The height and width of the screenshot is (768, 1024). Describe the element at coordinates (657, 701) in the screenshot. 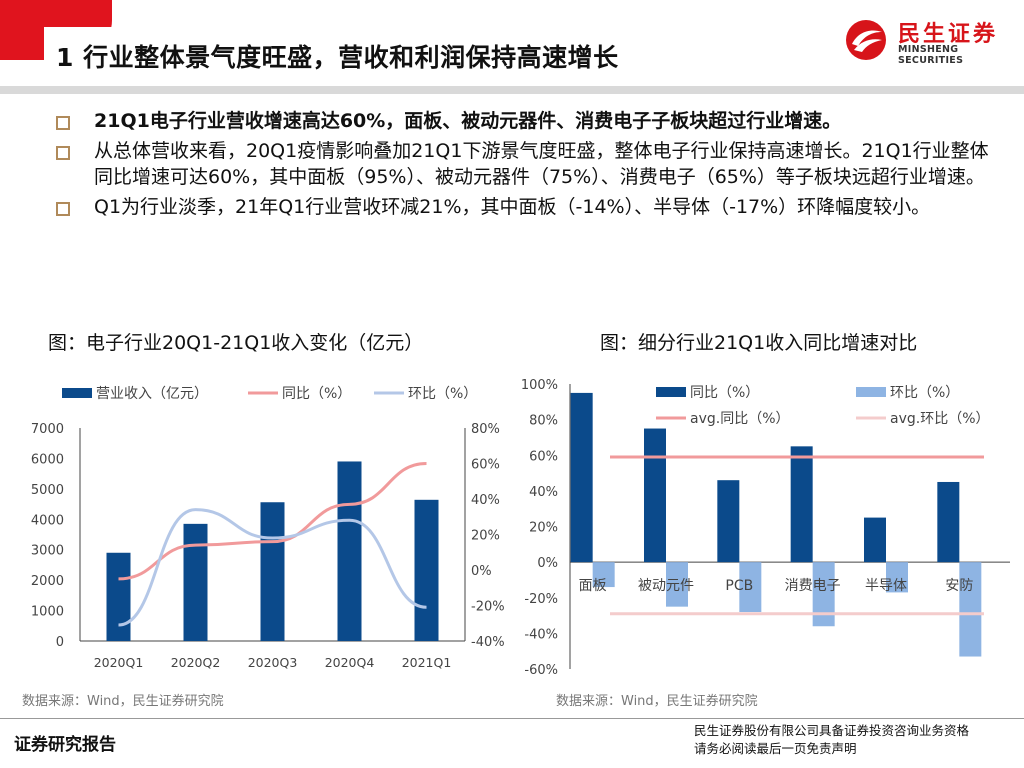

I see `right-source-note: 数据来源：Wind，民生证券研究院` at that location.